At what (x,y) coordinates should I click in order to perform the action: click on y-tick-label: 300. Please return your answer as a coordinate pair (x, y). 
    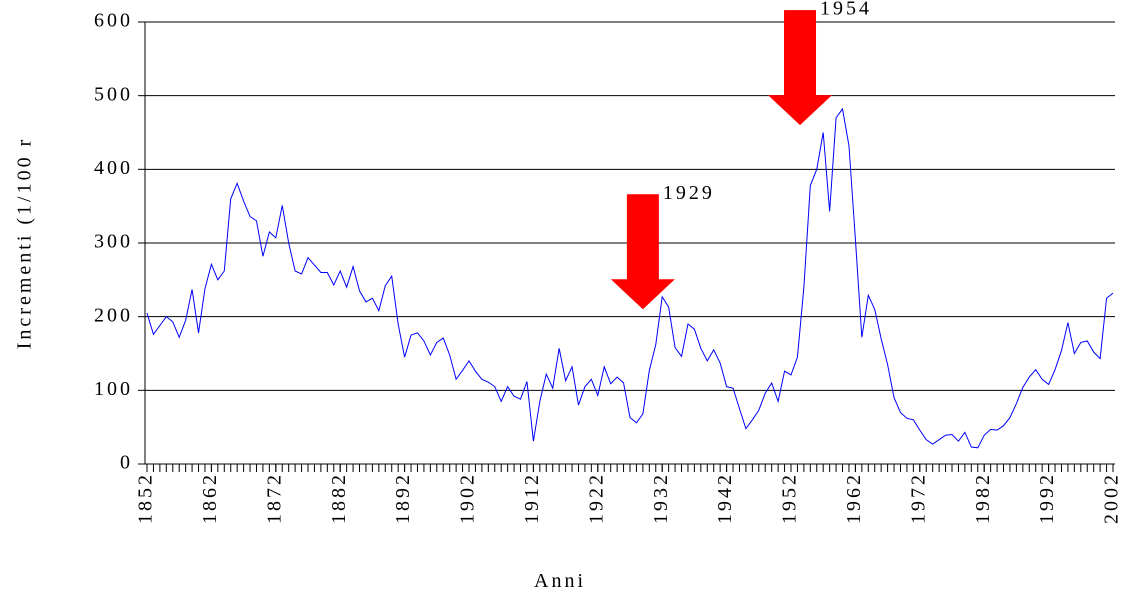
    Looking at the image, I should click on (113, 242).